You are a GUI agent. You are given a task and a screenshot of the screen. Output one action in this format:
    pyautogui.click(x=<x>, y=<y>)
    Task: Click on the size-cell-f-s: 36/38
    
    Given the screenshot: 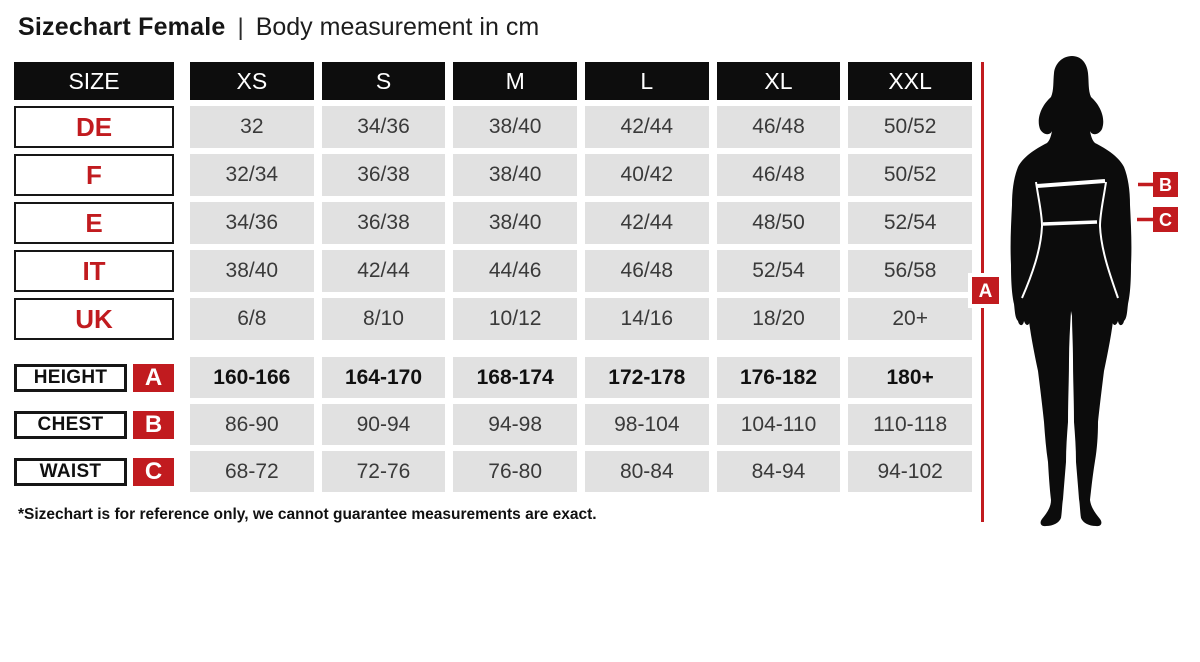 What is the action you would take?
    pyautogui.click(x=383, y=175)
    